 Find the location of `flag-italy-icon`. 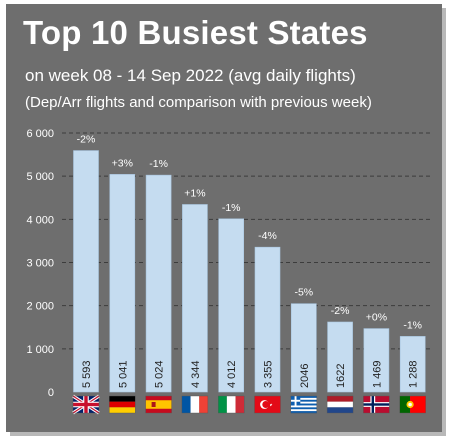

flag-italy-icon is located at coordinates (231, 404).